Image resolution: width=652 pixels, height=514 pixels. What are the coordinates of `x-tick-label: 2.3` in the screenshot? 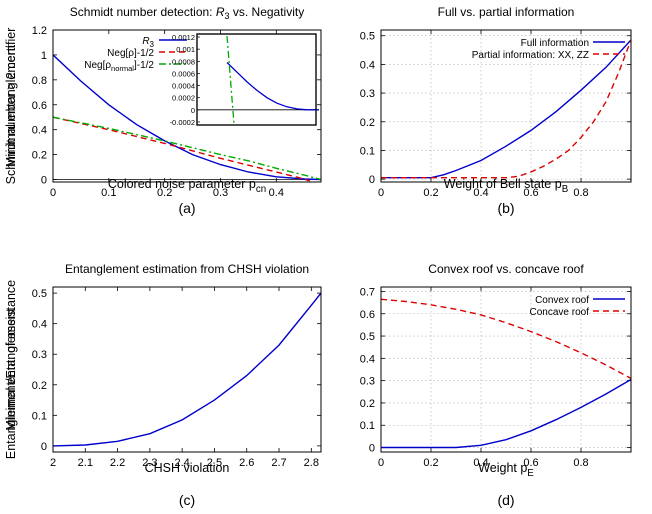 It's located at (149, 463).